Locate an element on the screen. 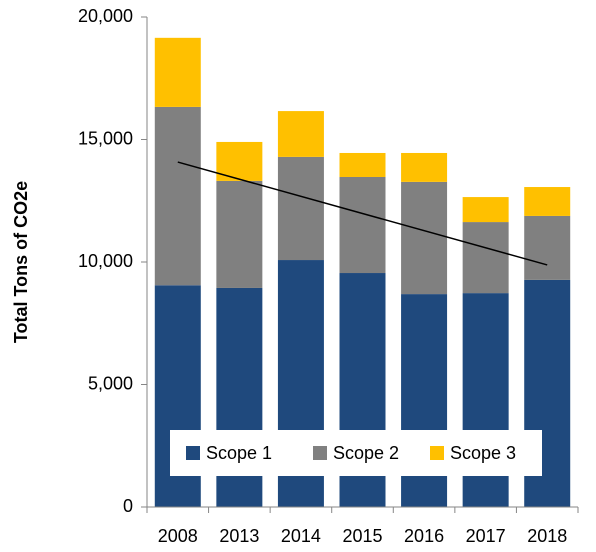  legend-box is located at coordinates (356, 453).